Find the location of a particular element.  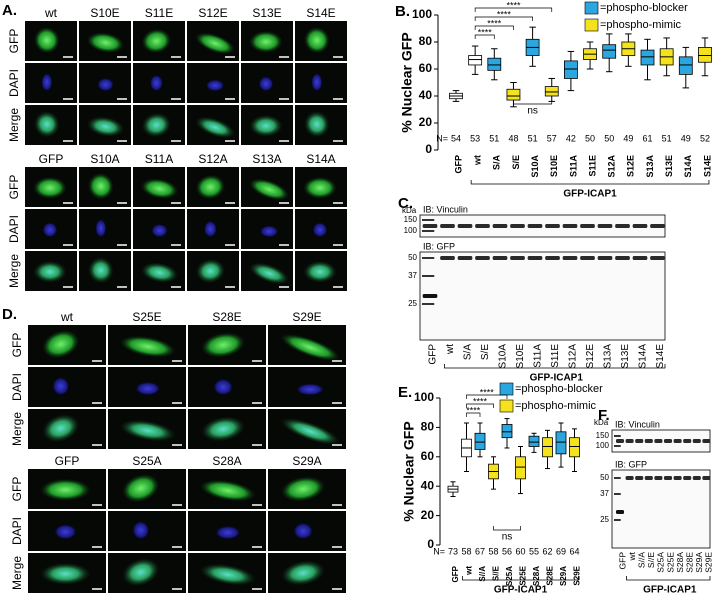

n-count: 52 is located at coordinates (705, 138).